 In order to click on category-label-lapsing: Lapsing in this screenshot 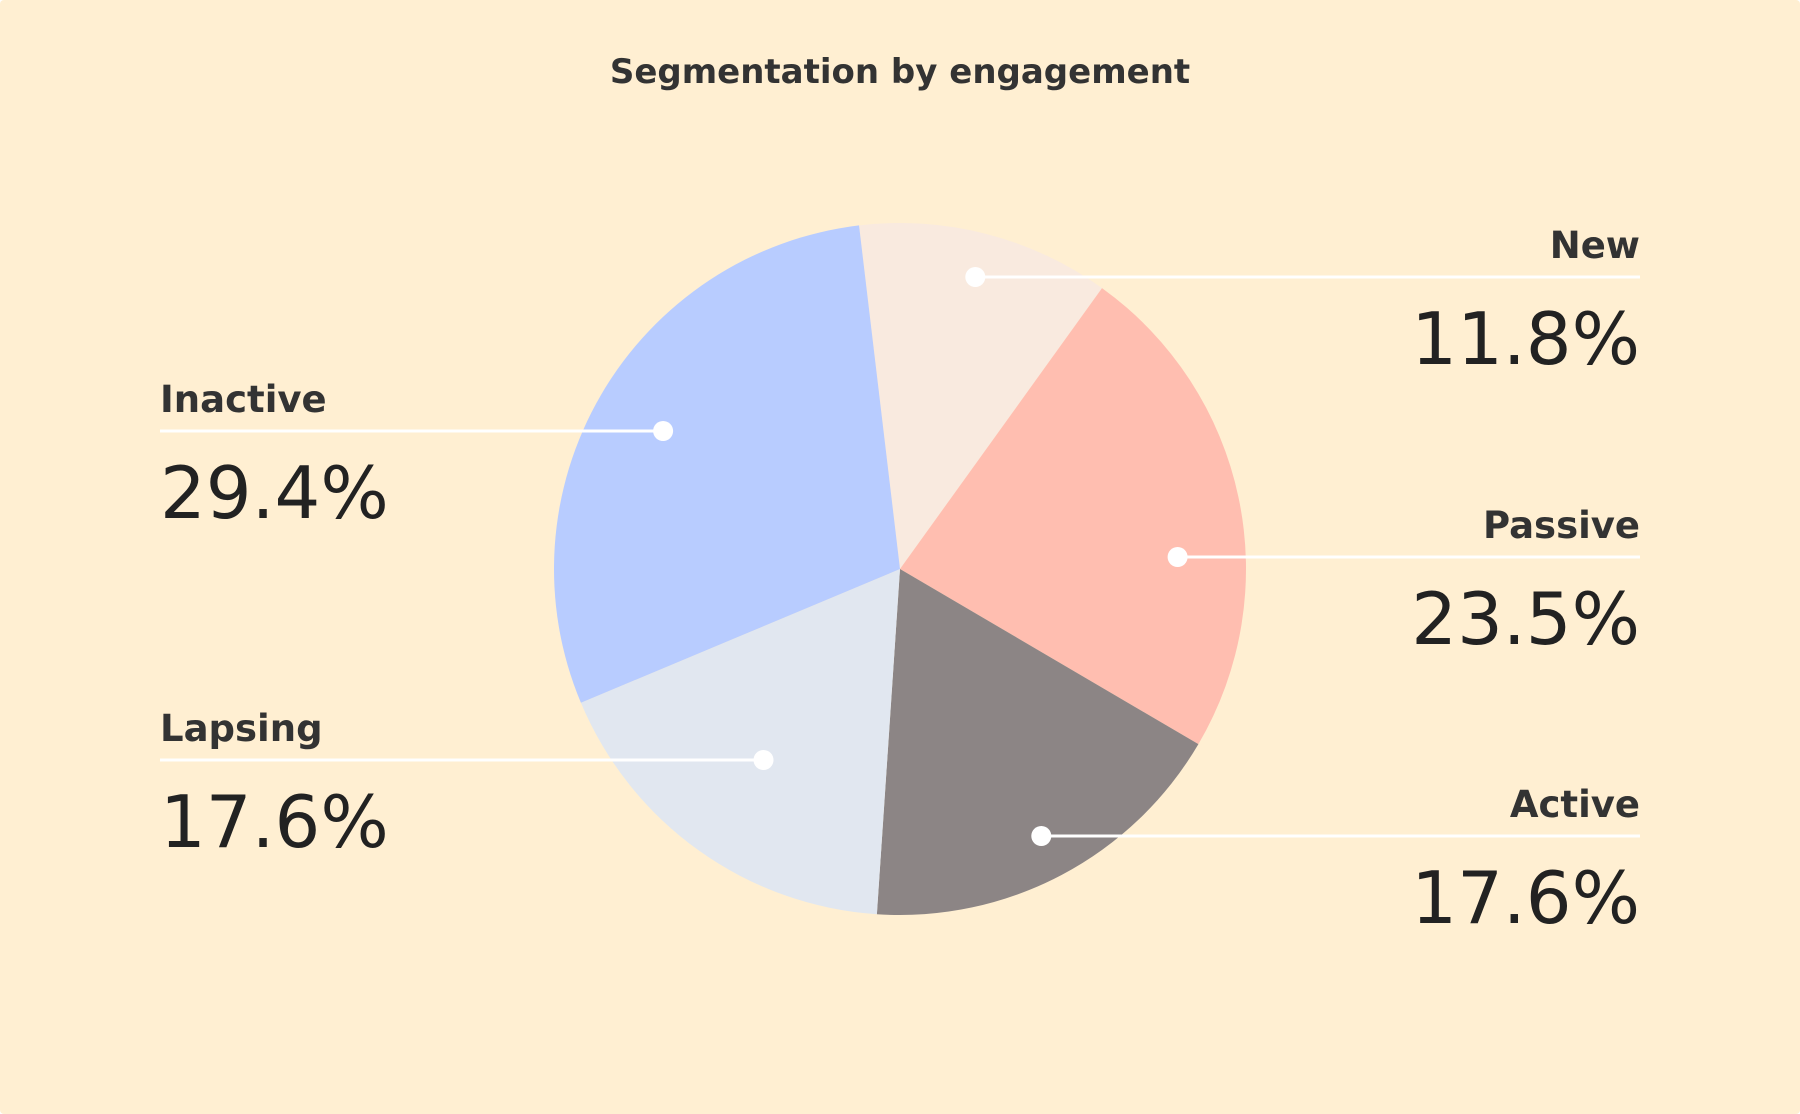, I will do `click(241, 728)`.